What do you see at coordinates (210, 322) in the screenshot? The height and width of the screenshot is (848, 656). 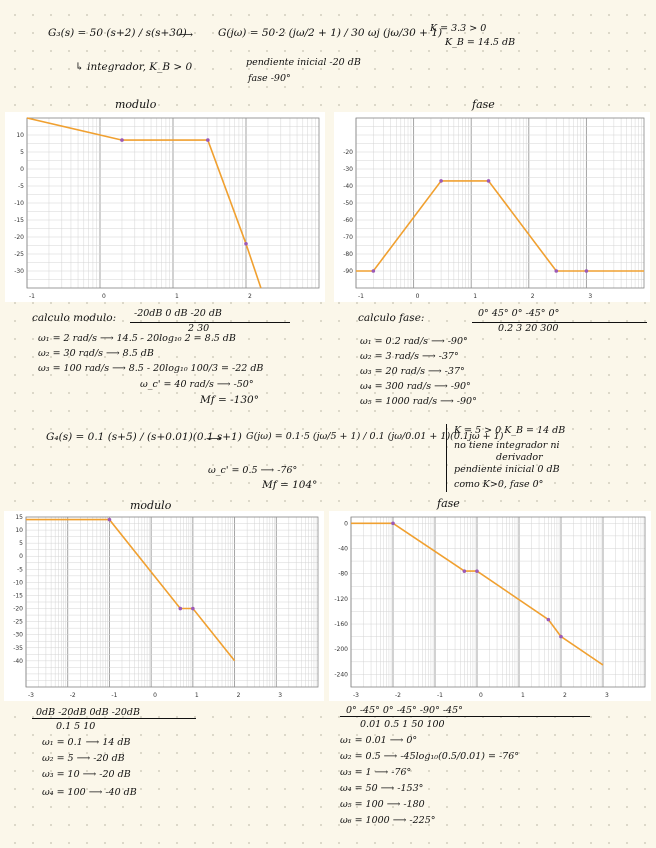 I see `mod-axis-line` at bounding box center [210, 322].